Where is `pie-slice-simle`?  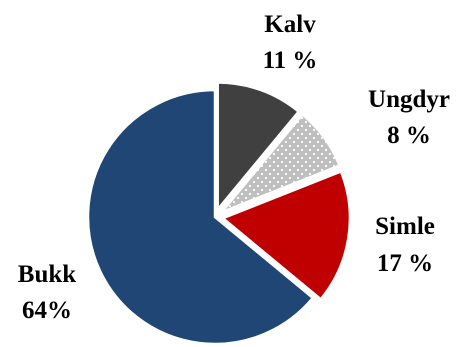 pie-slice-simle is located at coordinates (286, 235).